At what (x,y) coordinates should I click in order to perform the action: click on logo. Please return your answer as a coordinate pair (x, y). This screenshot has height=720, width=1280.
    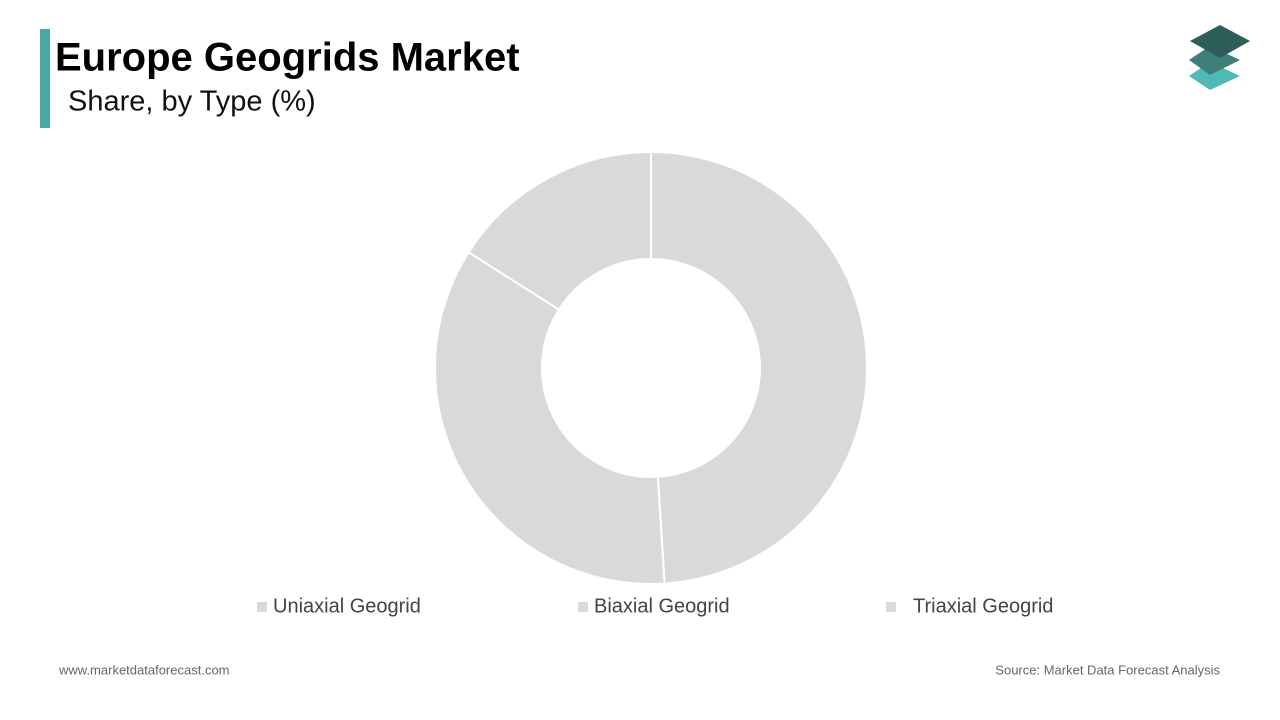
    Looking at the image, I should click on (1219, 57).